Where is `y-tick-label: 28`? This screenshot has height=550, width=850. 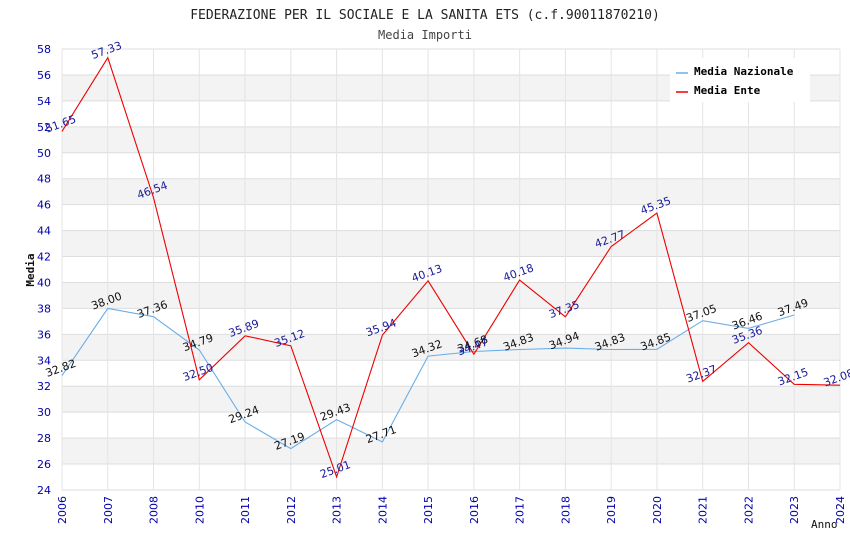 y-tick-label: 28 is located at coordinates (44, 438).